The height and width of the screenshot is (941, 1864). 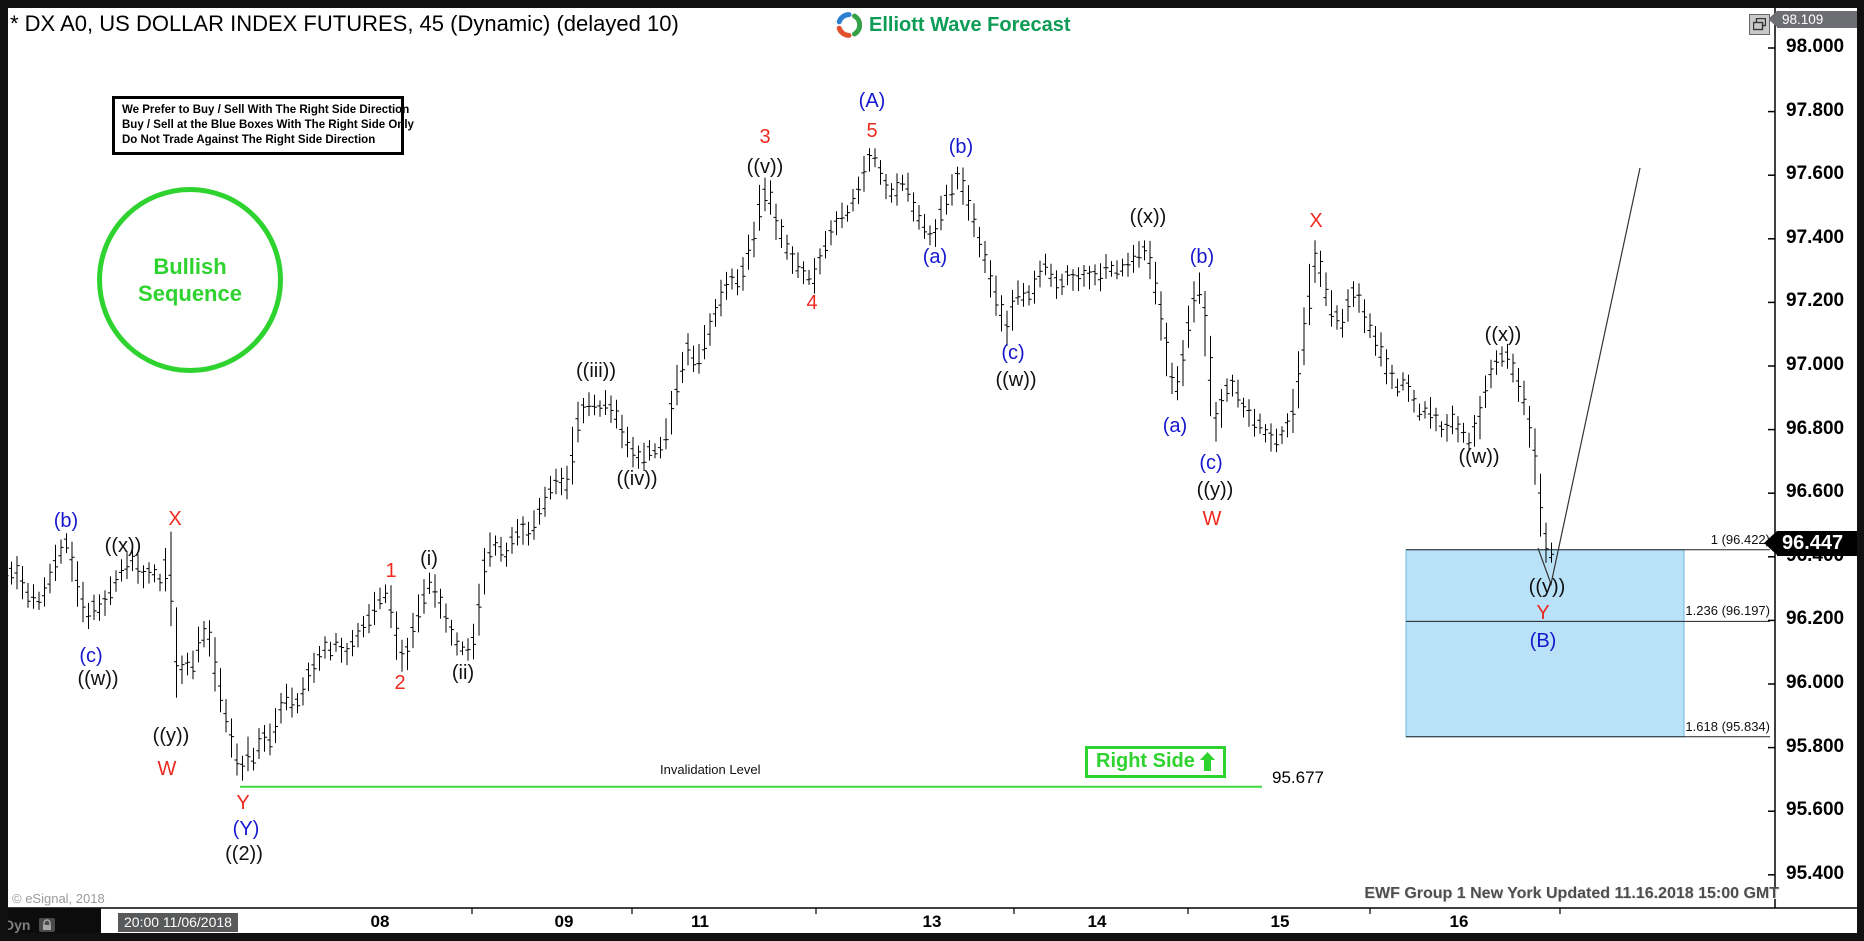 What do you see at coordinates (1207, 761) in the screenshot?
I see `up-arrow-icon` at bounding box center [1207, 761].